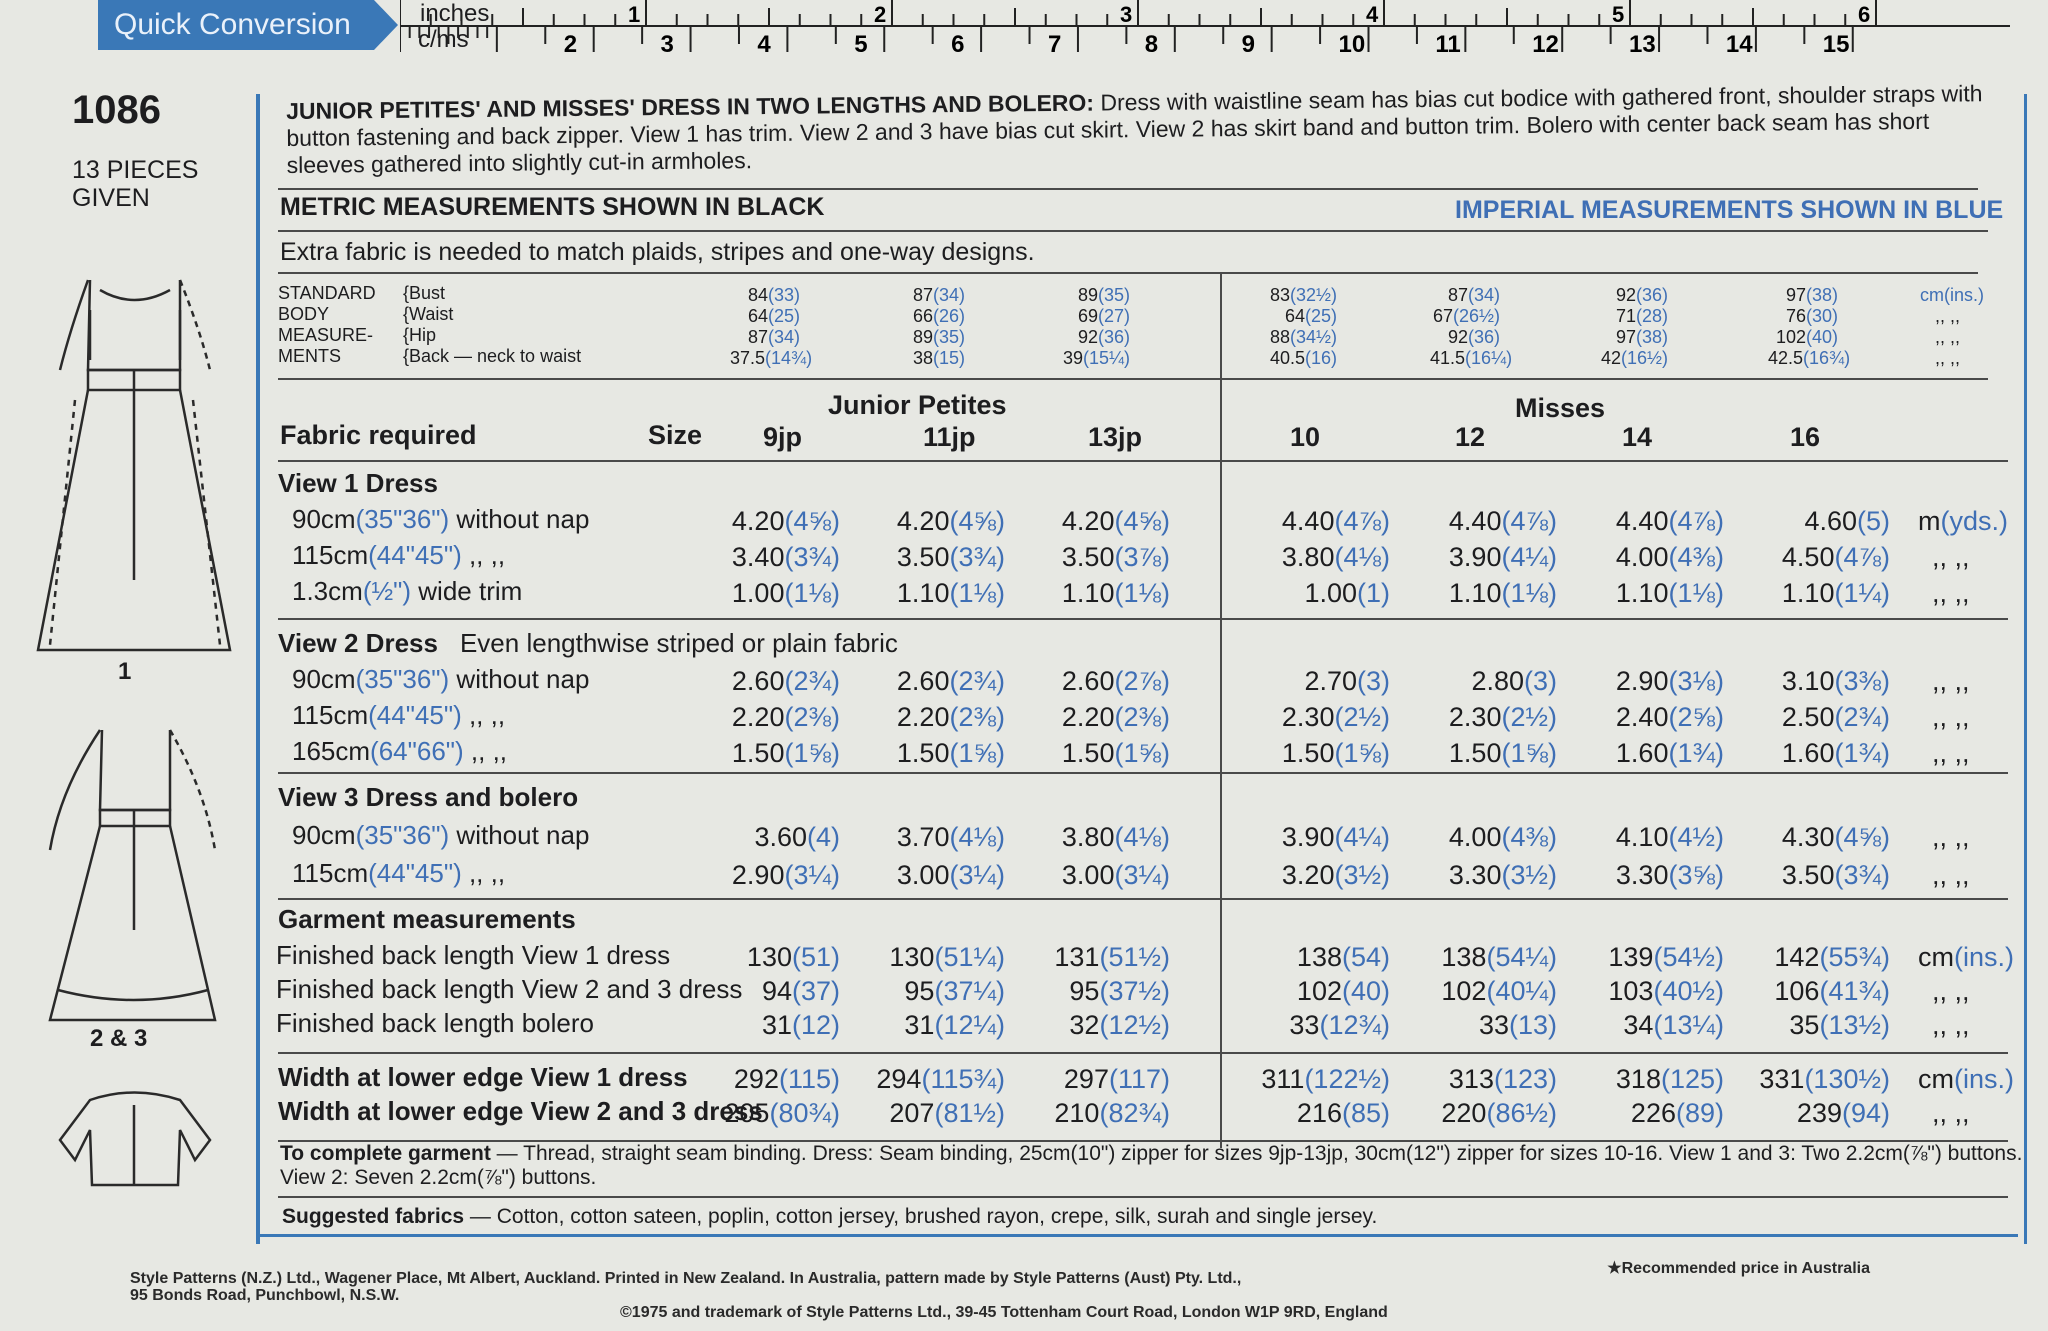 This screenshot has height=1331, width=2048. What do you see at coordinates (785, 557) in the screenshot?
I see `value-cell: 3.40(3¾)` at bounding box center [785, 557].